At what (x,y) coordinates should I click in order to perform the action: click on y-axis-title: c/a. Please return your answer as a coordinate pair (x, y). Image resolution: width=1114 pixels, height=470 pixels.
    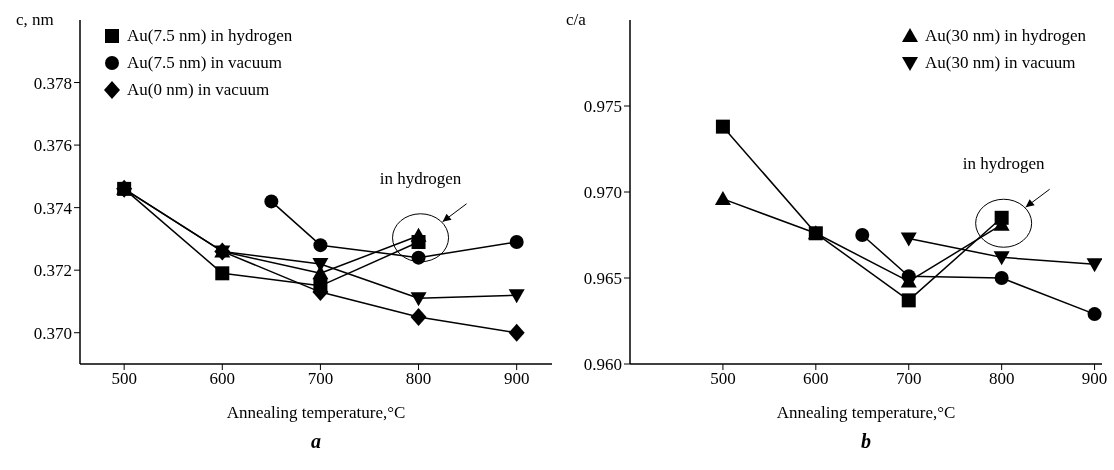
    Looking at the image, I should click on (576, 20).